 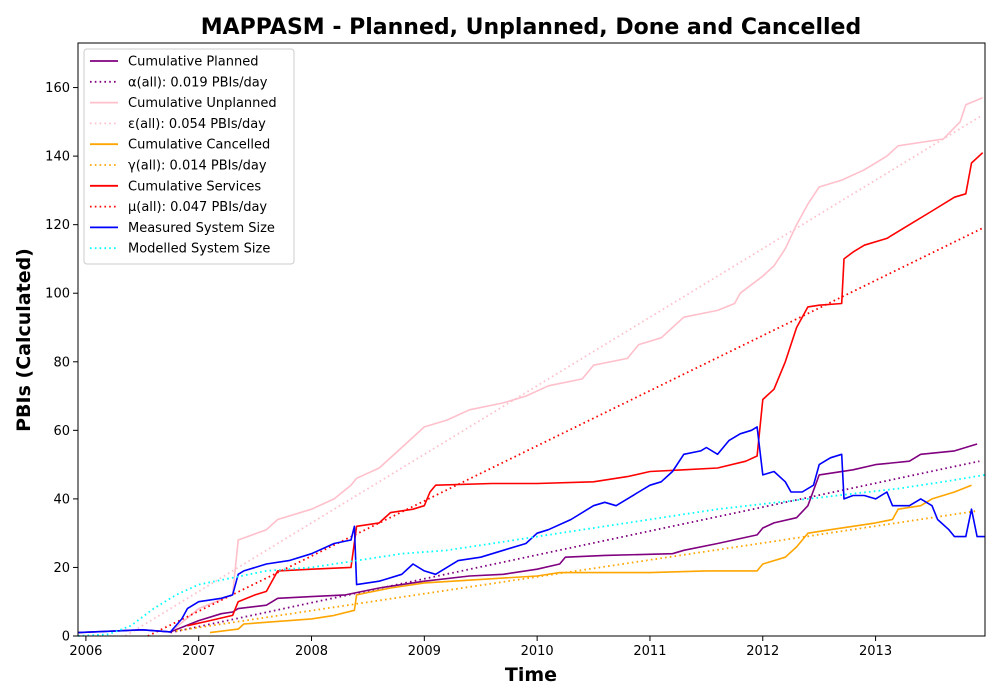 What do you see at coordinates (762, 651) in the screenshot?
I see `x-tick-label: 2012` at bounding box center [762, 651].